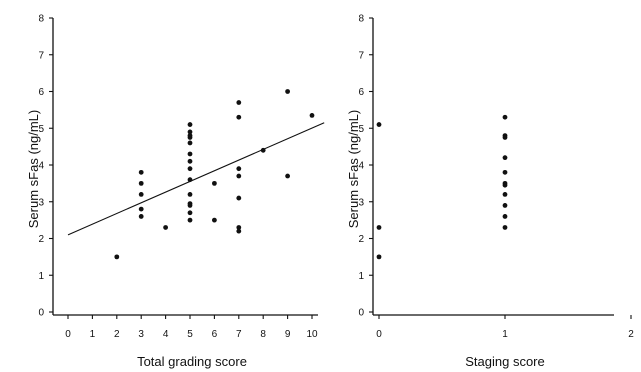 This screenshot has width=641, height=372. Describe the element at coordinates (361, 19) in the screenshot. I see `chart-right-y-tick-label: 8` at that location.